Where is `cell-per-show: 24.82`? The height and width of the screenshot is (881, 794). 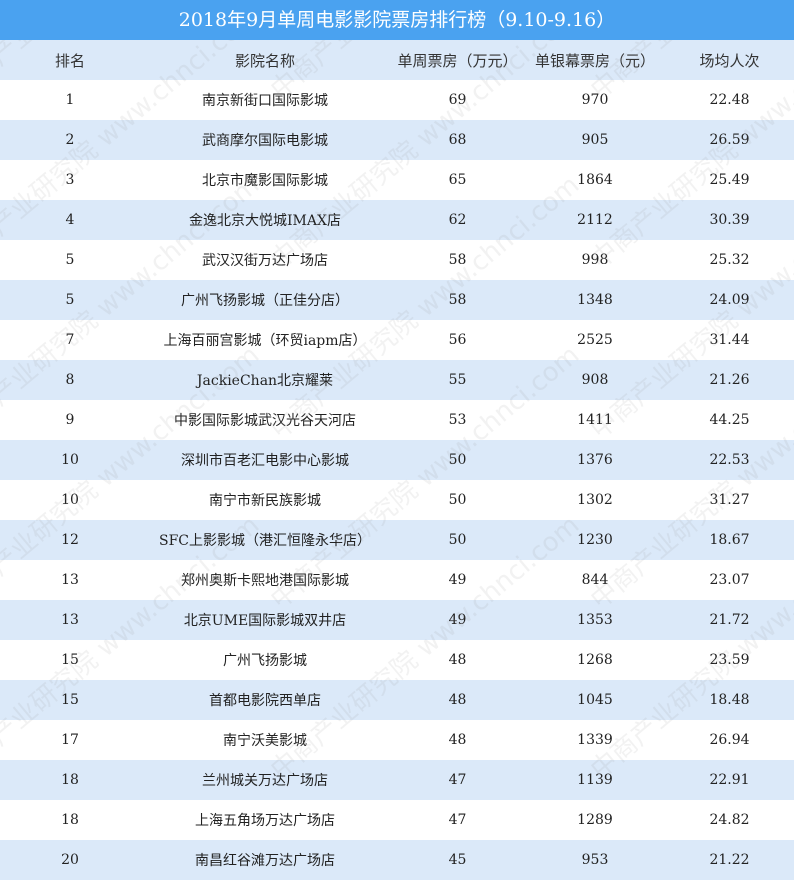 cell-per-show: 24.82 is located at coordinates (729, 820).